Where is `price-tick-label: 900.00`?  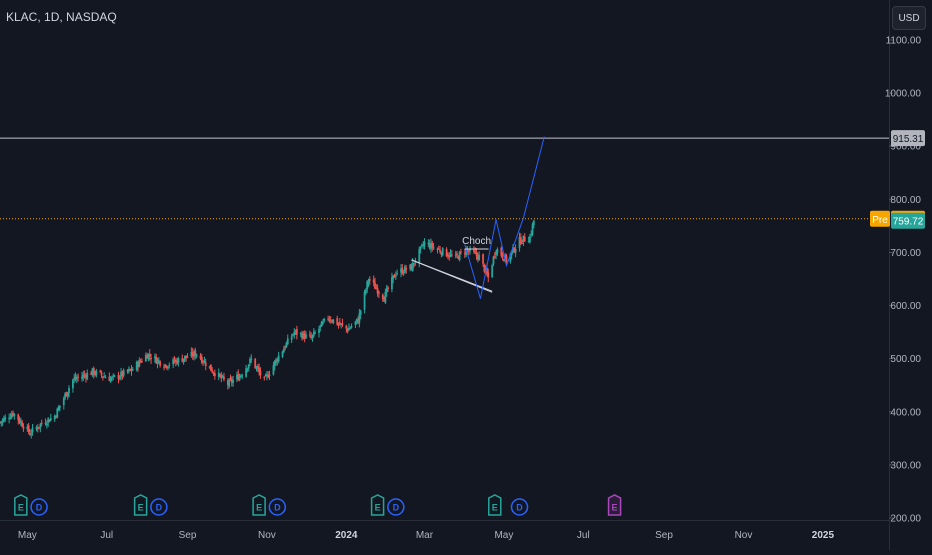 price-tick-label: 900.00 is located at coordinates (905, 147).